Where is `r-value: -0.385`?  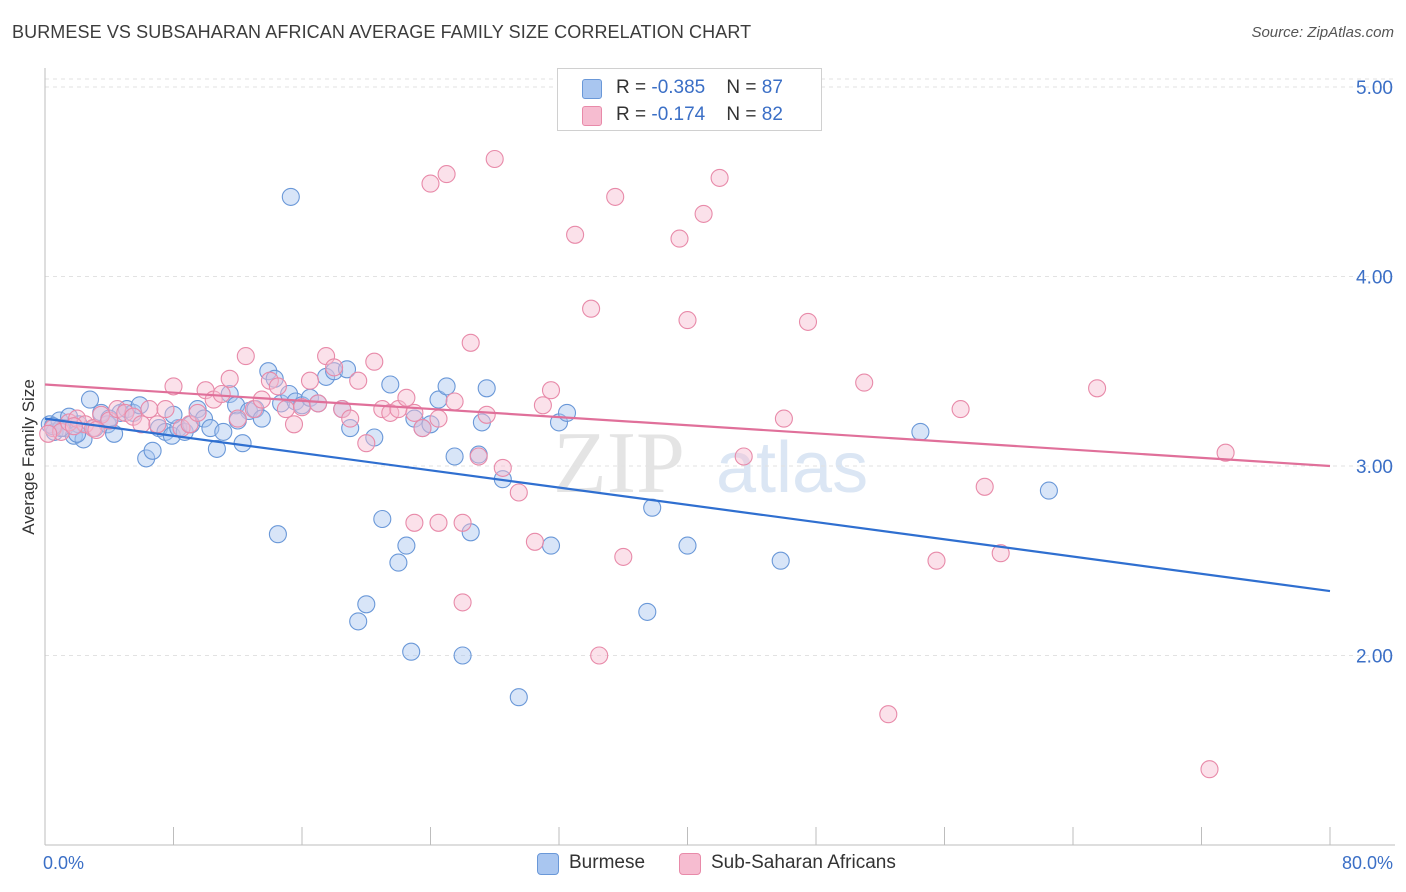 r-value: -0.385 is located at coordinates (678, 87).